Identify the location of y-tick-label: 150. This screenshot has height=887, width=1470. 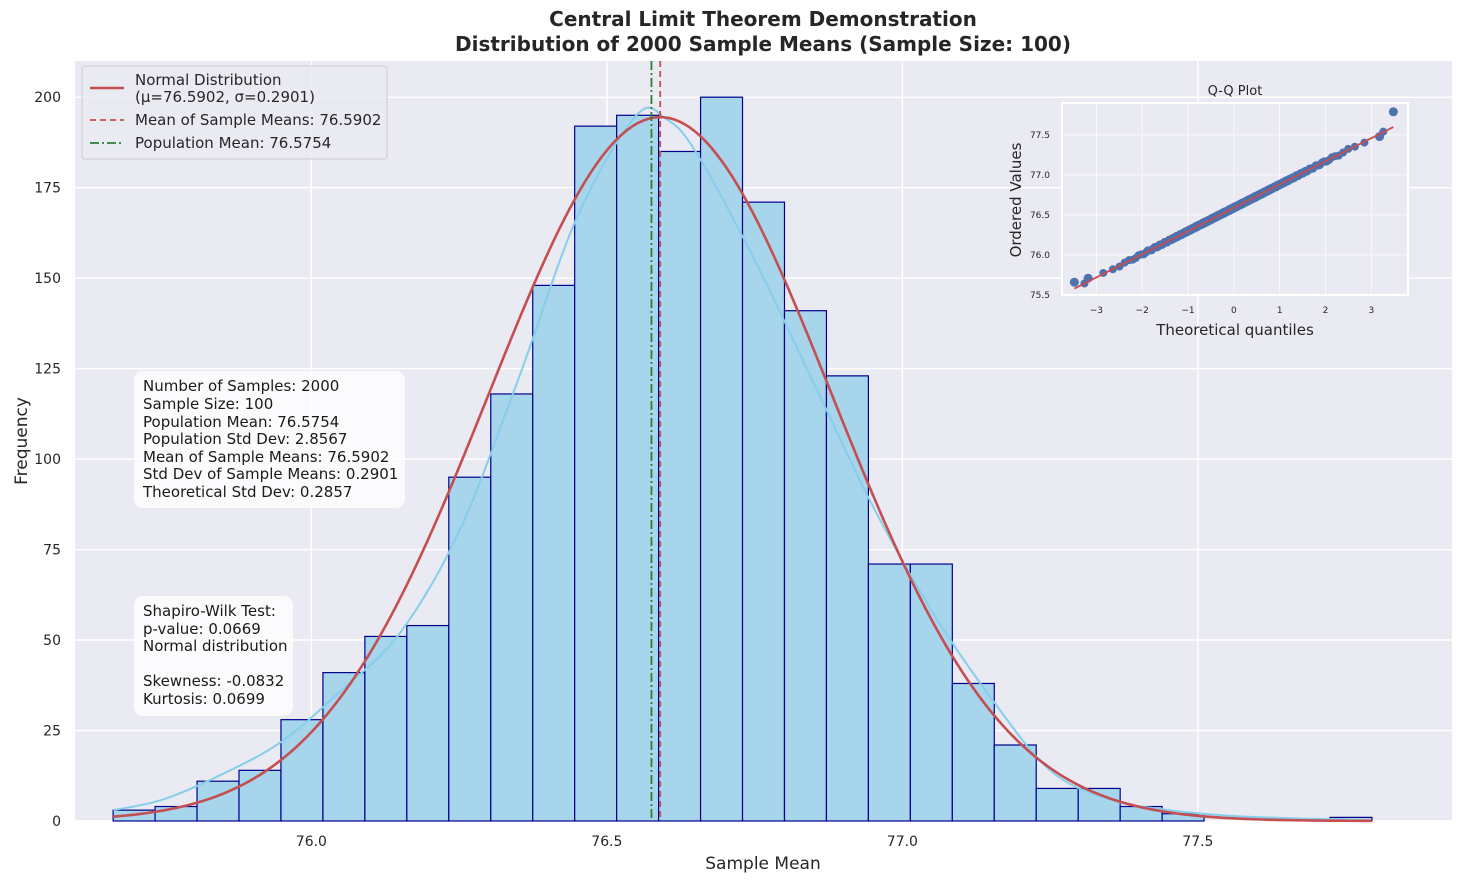
(47, 279).